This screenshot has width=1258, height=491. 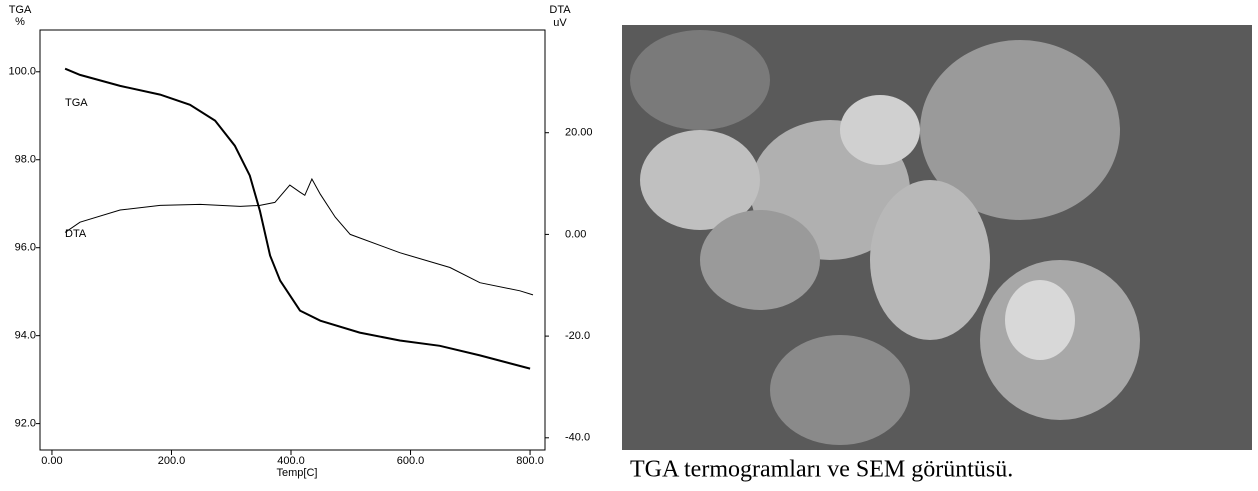 What do you see at coordinates (22, 72) in the screenshot?
I see `y-tick-label: 100.0` at bounding box center [22, 72].